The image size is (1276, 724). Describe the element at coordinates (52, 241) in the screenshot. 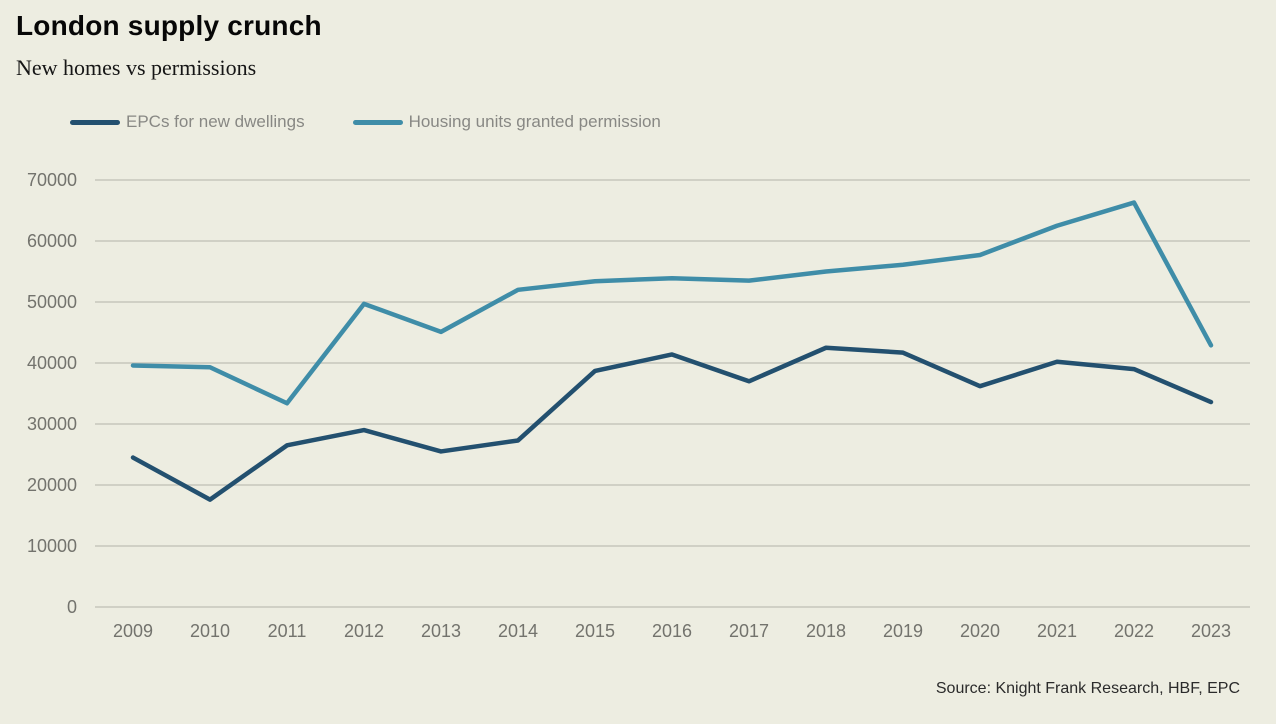

I see `y-axis-tick-label: 60000` at that location.